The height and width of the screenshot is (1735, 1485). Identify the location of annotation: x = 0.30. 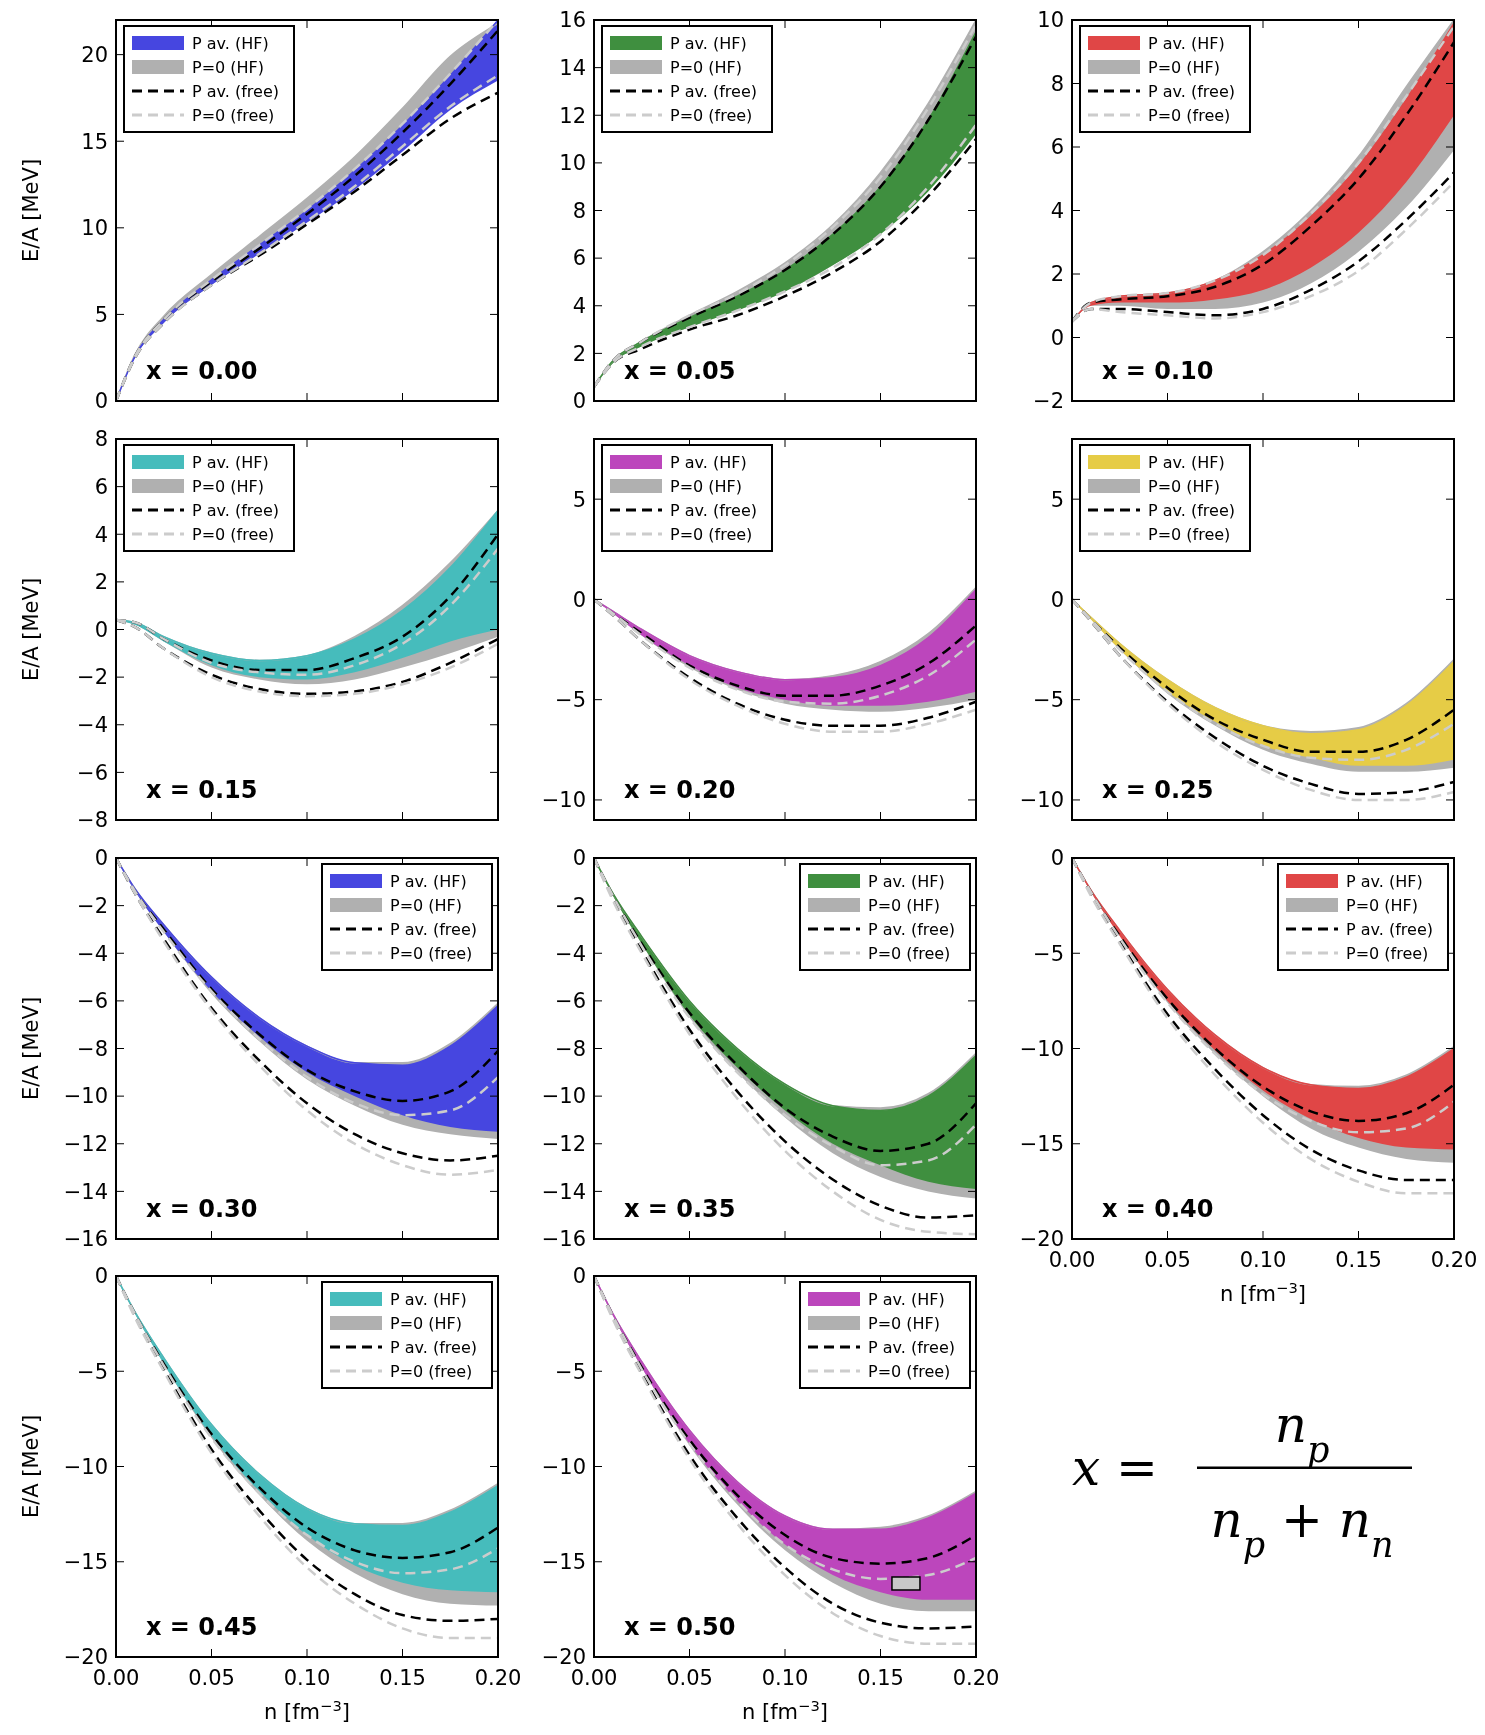
(202, 1209).